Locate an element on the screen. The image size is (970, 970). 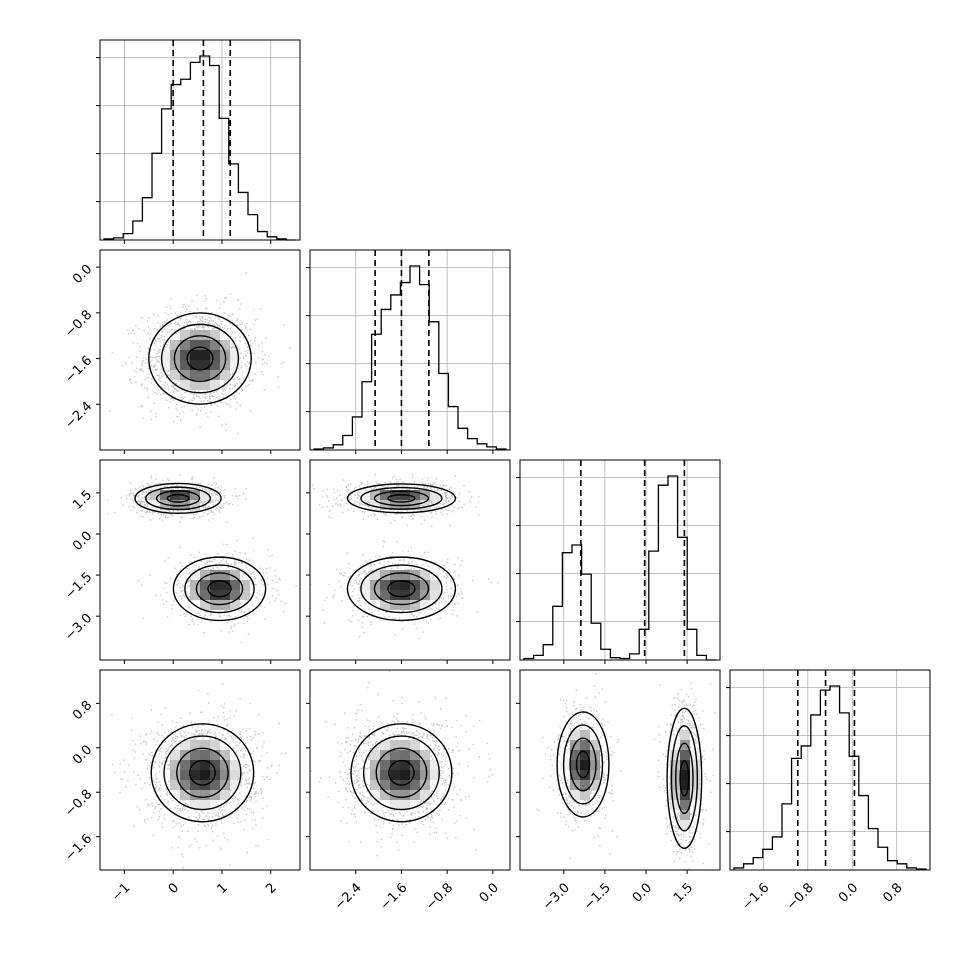
contour-2-1-mode1-level3 is located at coordinates (401, 589).